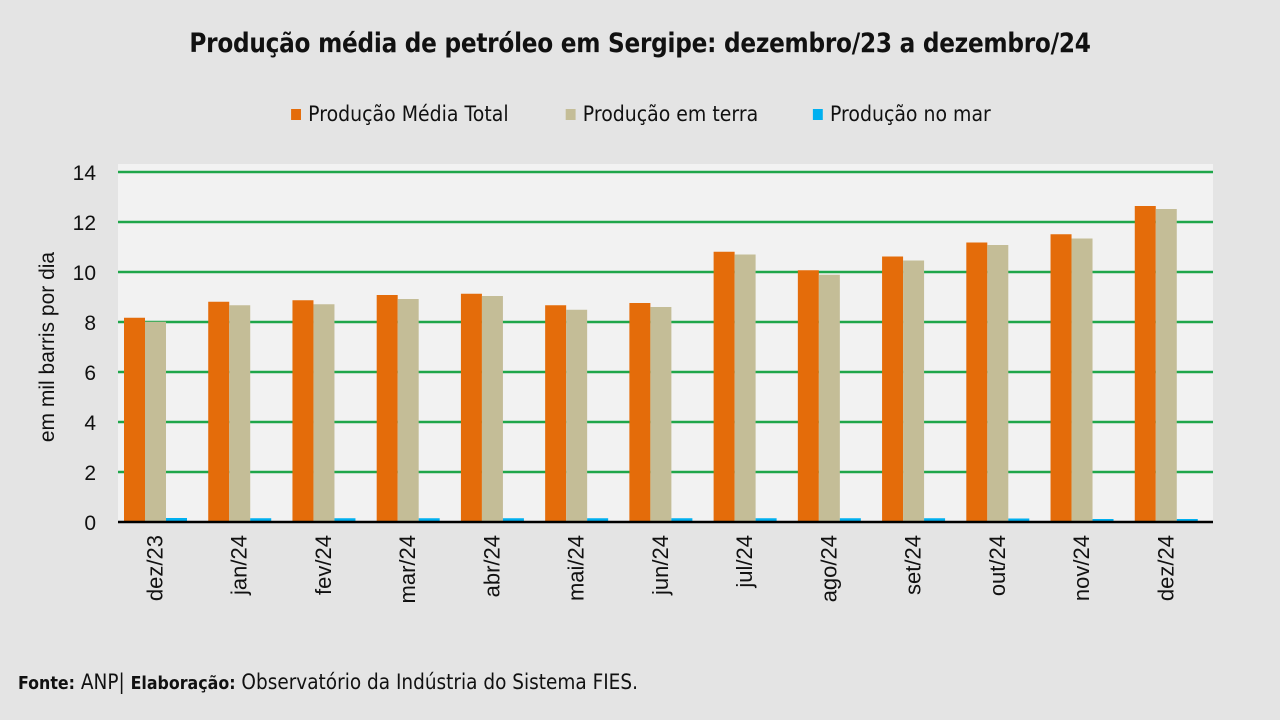 The height and width of the screenshot is (720, 1280). Describe the element at coordinates (910, 114) in the screenshot. I see `legend-label: Produção no mar` at that location.